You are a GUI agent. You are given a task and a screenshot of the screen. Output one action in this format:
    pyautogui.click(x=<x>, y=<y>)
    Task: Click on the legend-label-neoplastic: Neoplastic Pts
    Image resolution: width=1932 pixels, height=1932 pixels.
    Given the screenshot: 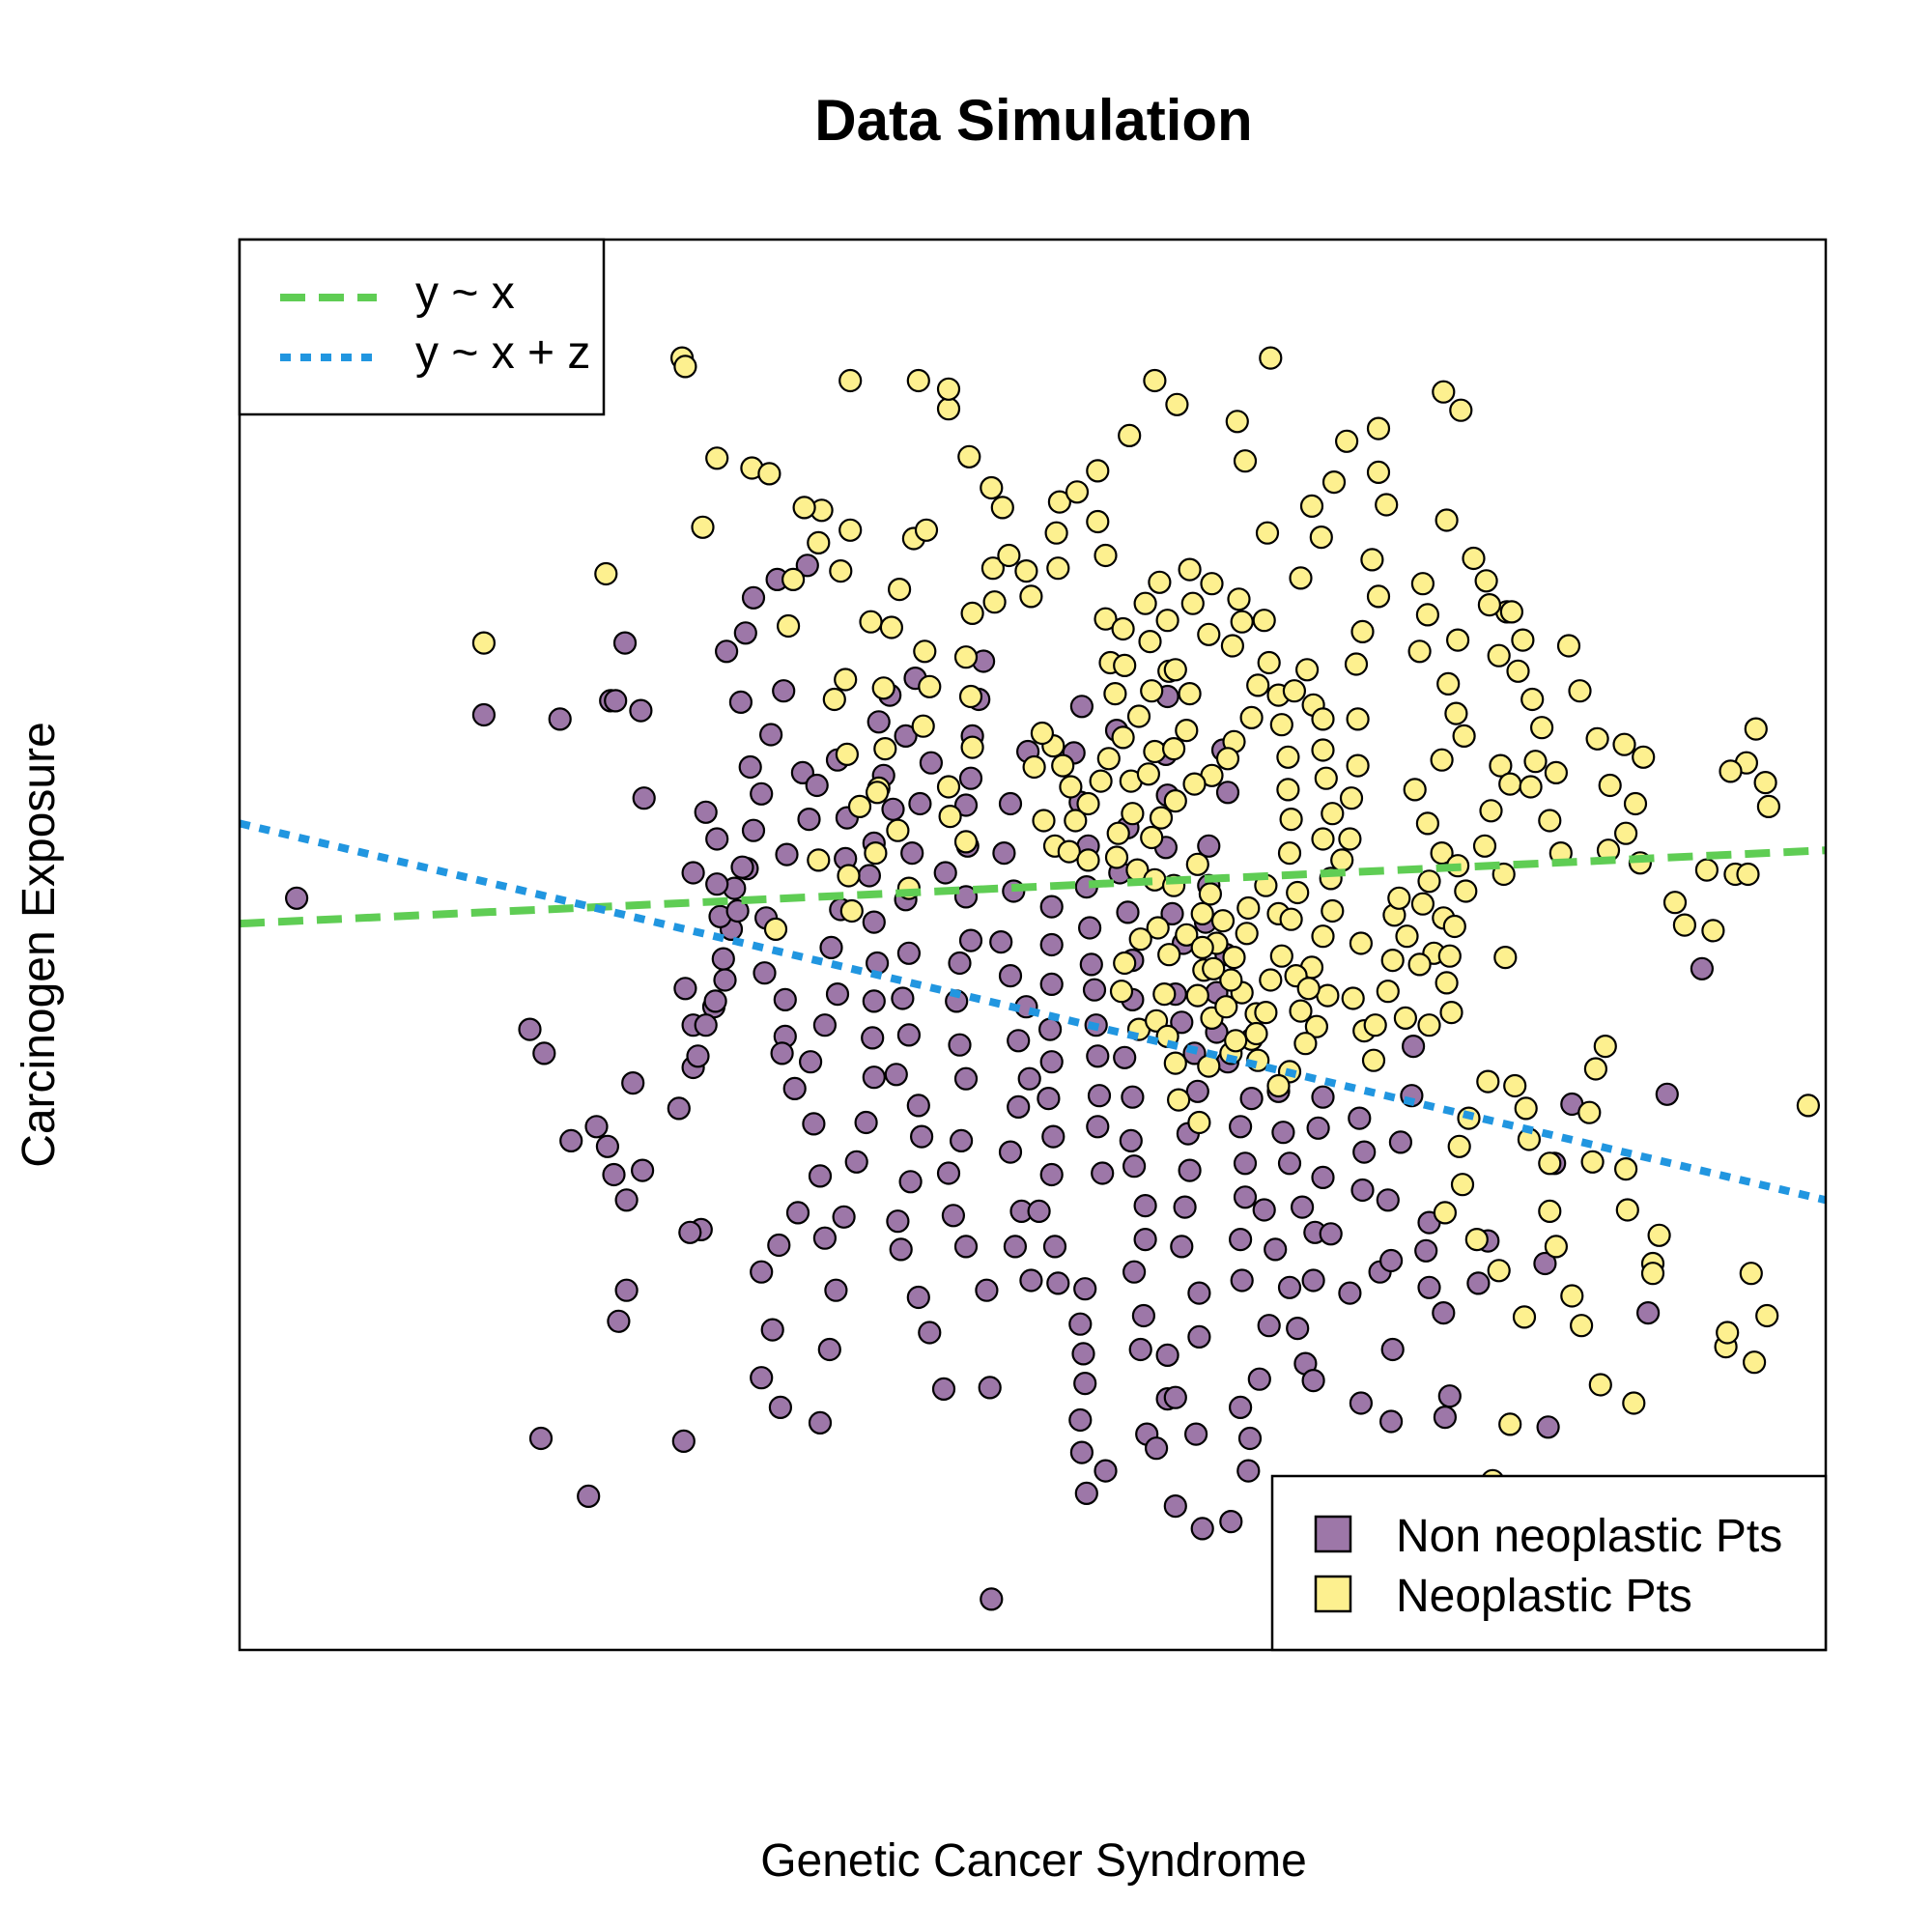 What is the action you would take?
    pyautogui.click(x=1544, y=1596)
    